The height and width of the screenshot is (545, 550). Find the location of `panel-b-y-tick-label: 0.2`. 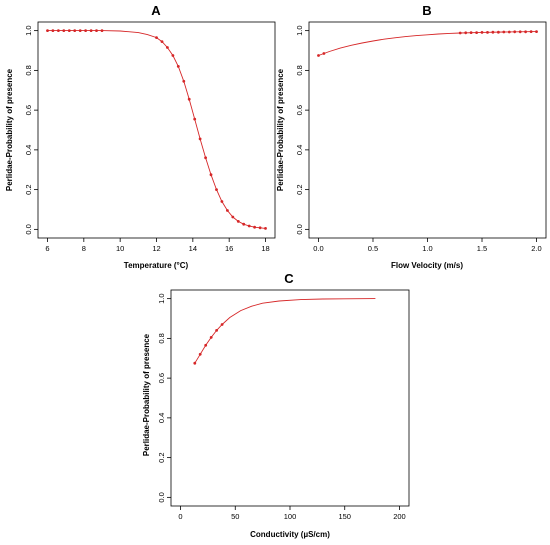

panel-b-y-tick-label: 0.2 is located at coordinates (299, 189).